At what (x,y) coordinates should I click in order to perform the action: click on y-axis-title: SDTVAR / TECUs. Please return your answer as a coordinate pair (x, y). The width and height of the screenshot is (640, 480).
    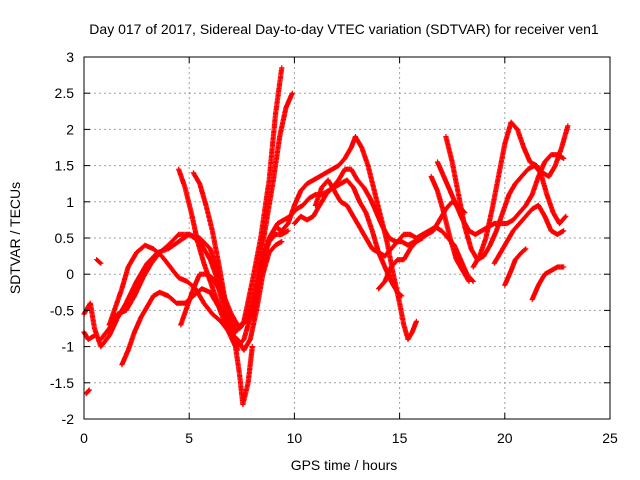
    Looking at the image, I should click on (15, 238).